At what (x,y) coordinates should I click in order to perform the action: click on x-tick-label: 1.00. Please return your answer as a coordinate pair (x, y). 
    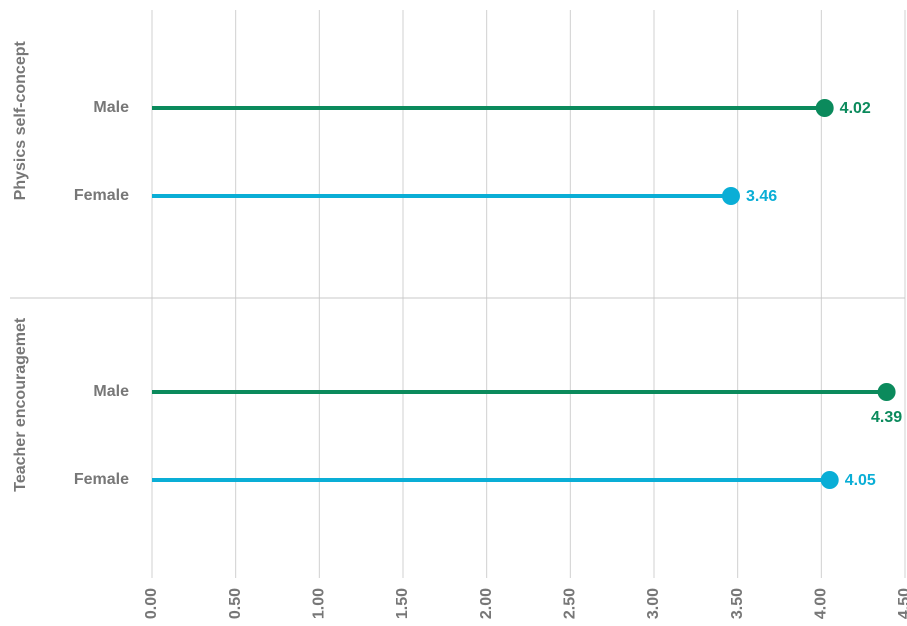
    Looking at the image, I should click on (319, 603).